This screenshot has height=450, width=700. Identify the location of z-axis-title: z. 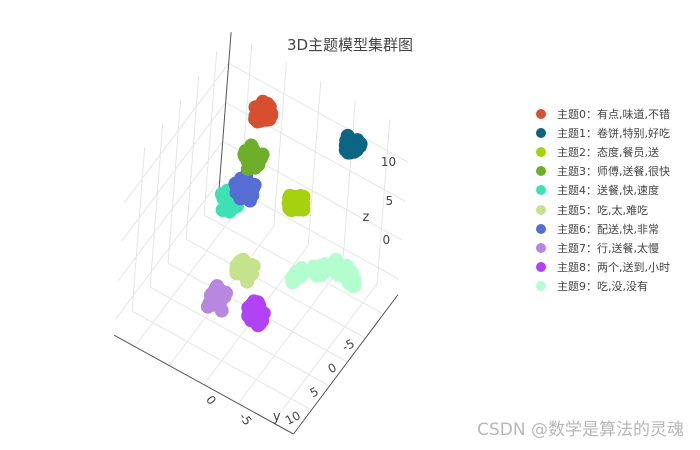
(365, 217).